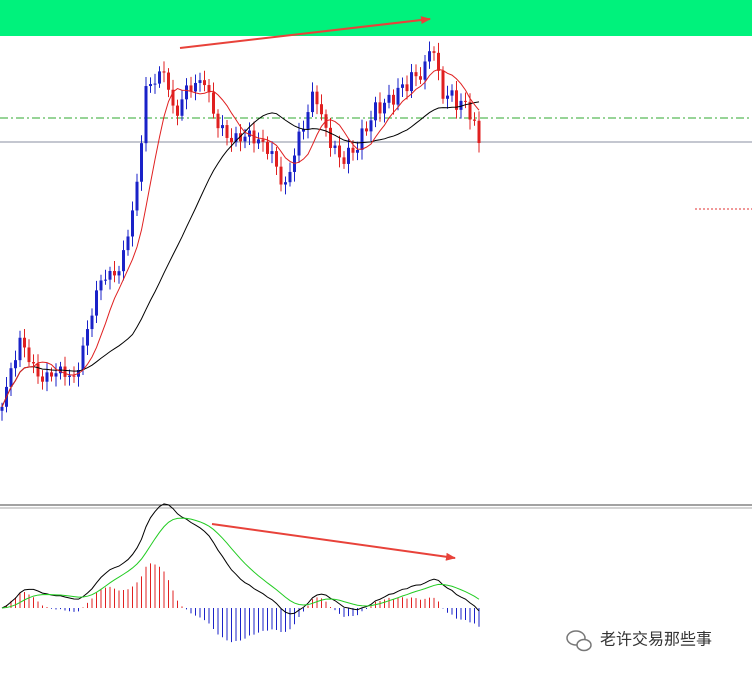 The height and width of the screenshot is (674, 752). Describe the element at coordinates (240, 563) in the screenshot. I see `signal-line` at that location.